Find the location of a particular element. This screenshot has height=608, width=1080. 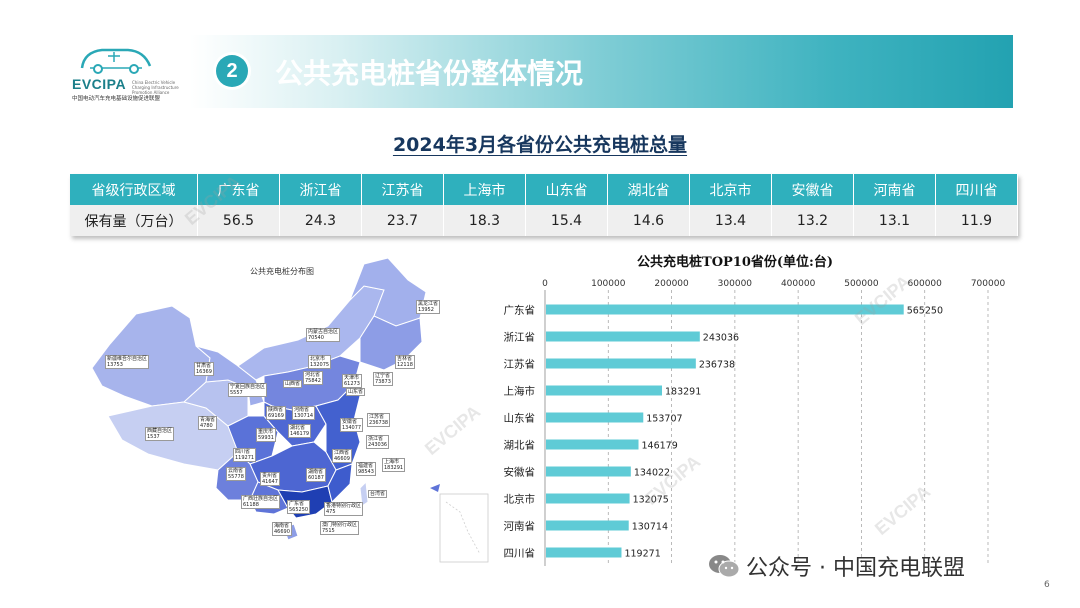

category-label: 四川省 is located at coordinates (520, 553).